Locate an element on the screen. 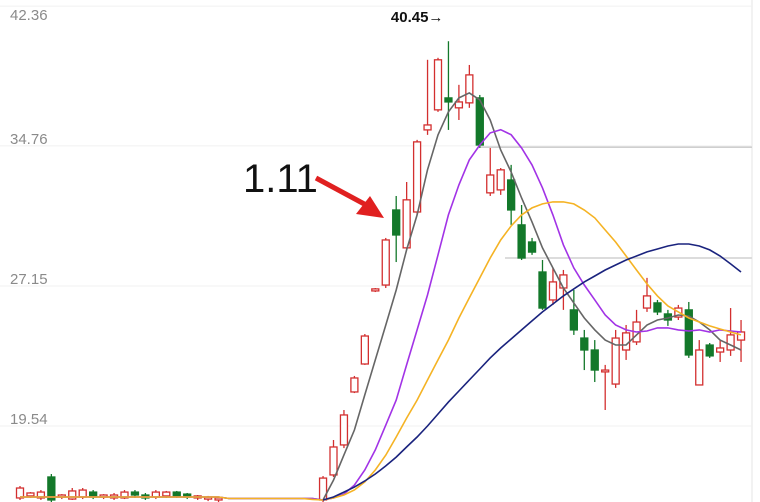 Image resolution: width=760 pixels, height=502 pixels. y-tick-label: 42.36 is located at coordinates (29, 15).